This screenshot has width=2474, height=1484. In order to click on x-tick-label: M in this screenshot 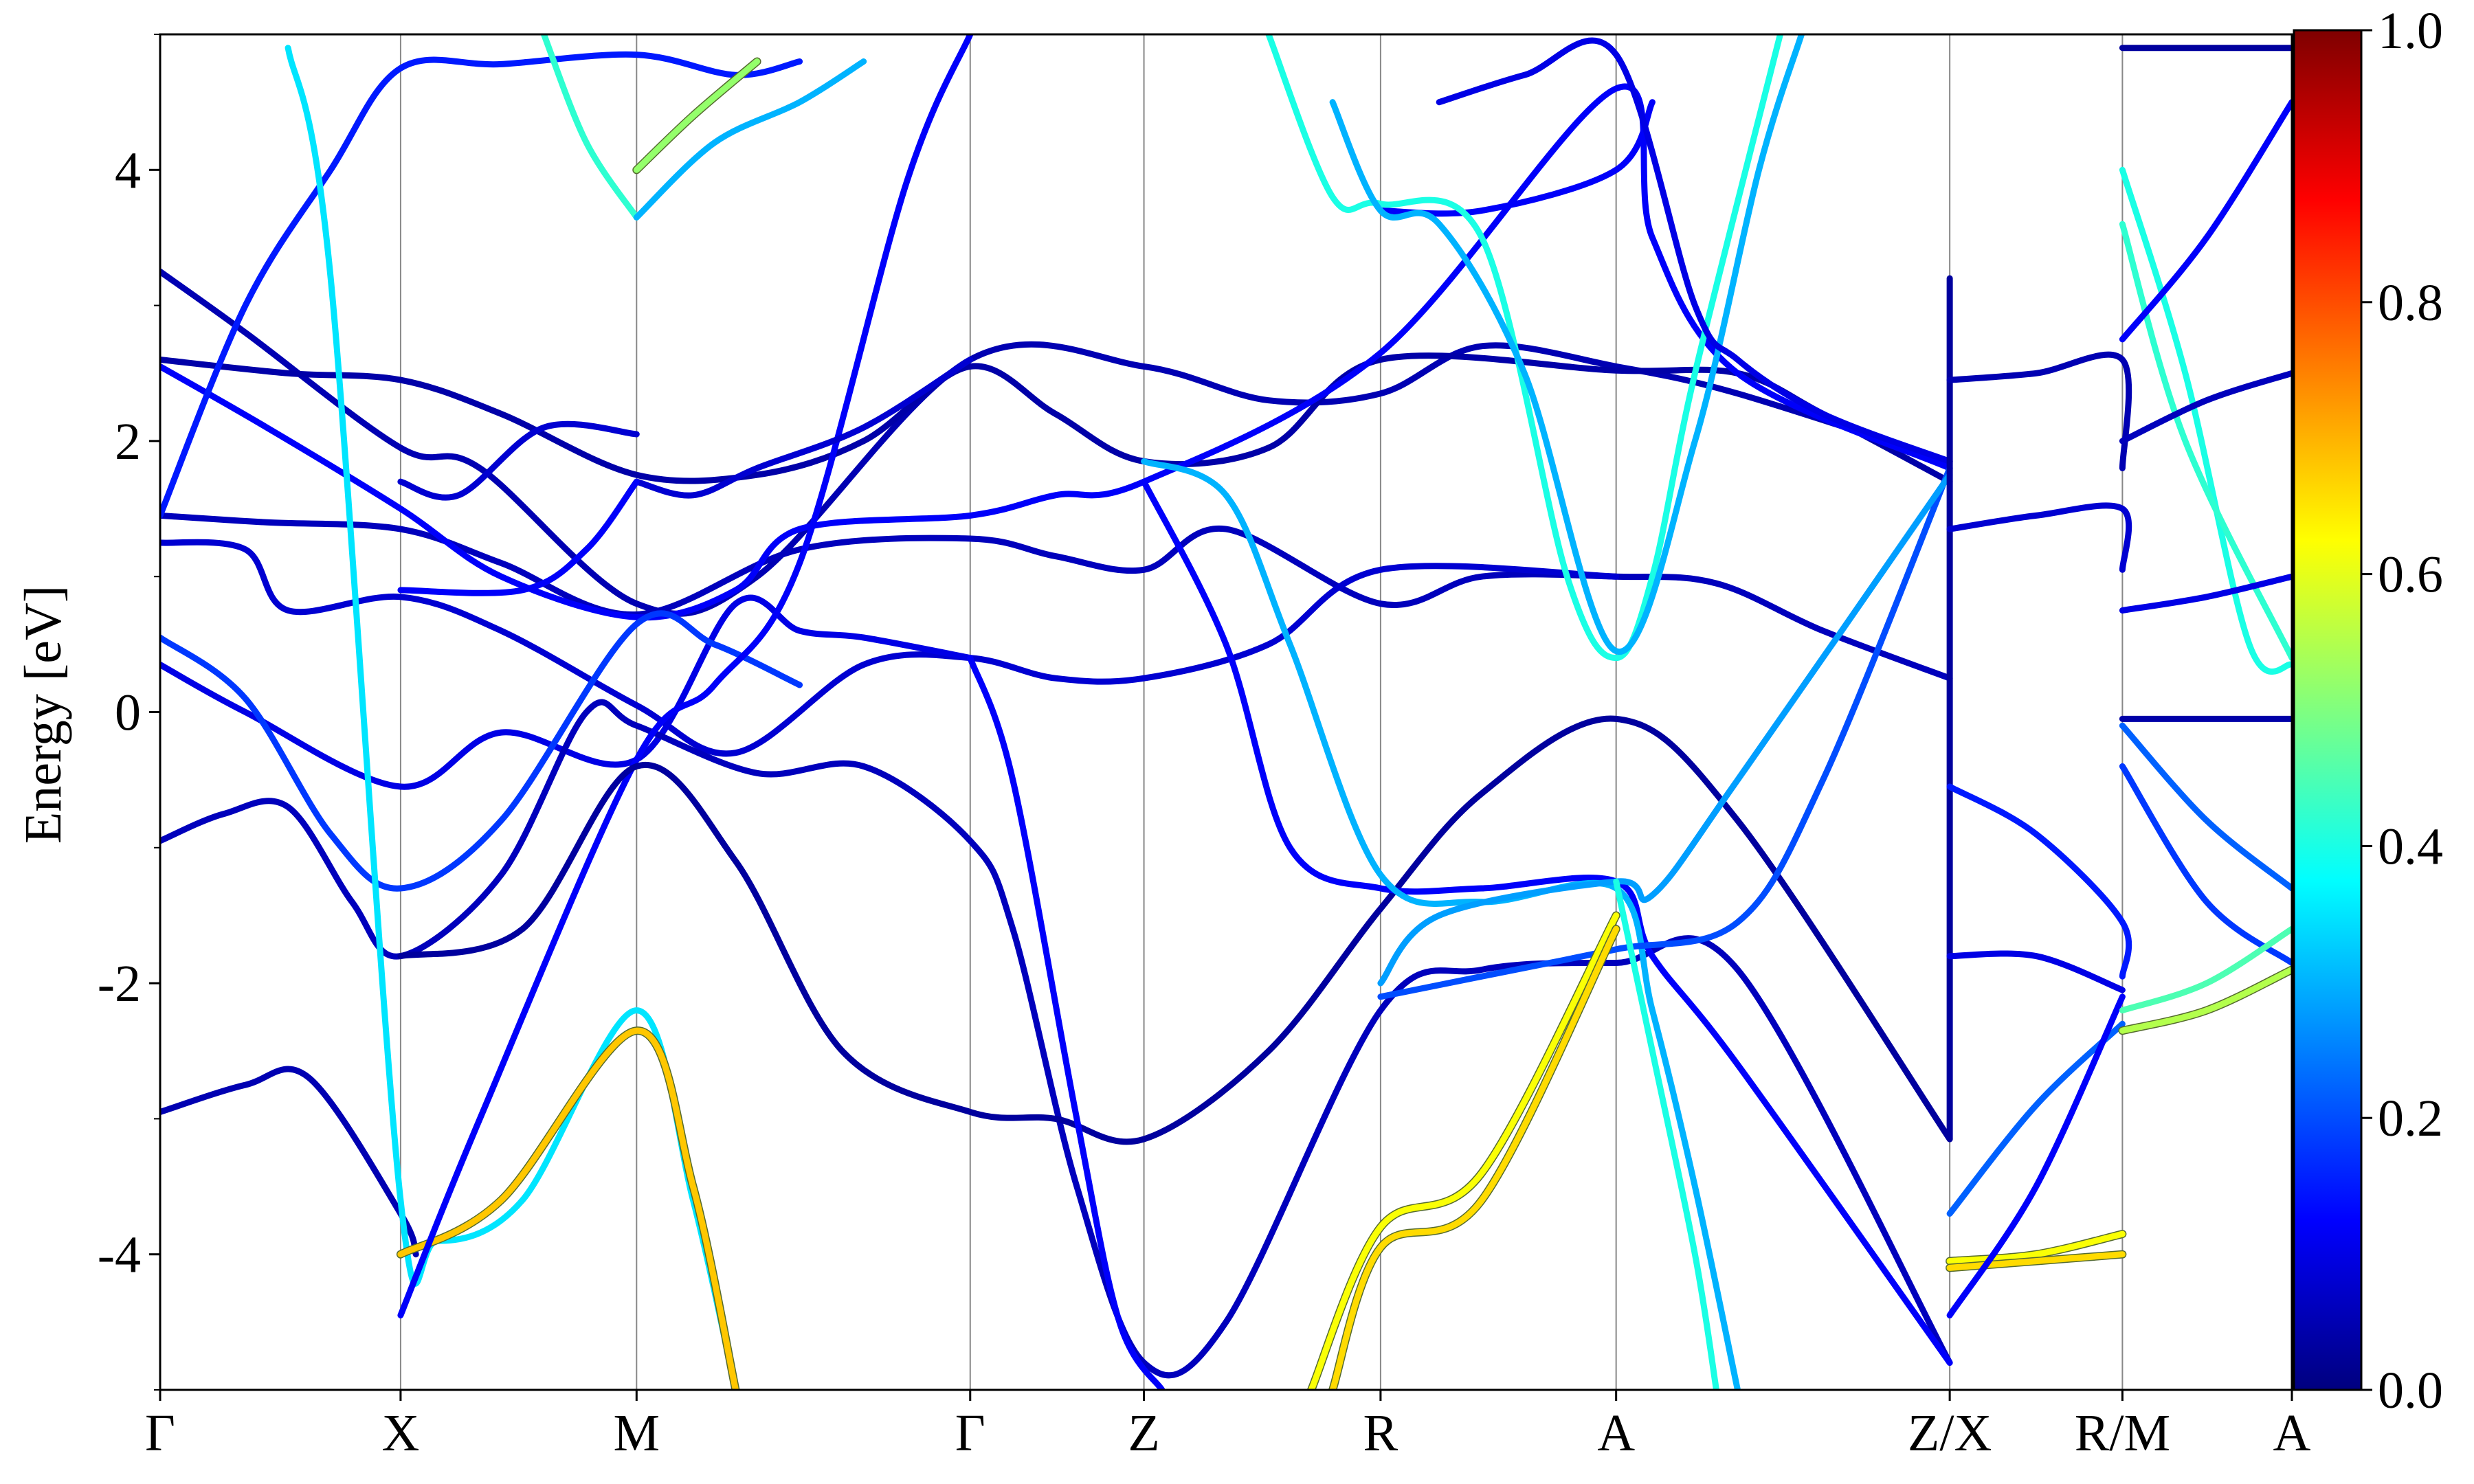, I will do `click(637, 1433)`.